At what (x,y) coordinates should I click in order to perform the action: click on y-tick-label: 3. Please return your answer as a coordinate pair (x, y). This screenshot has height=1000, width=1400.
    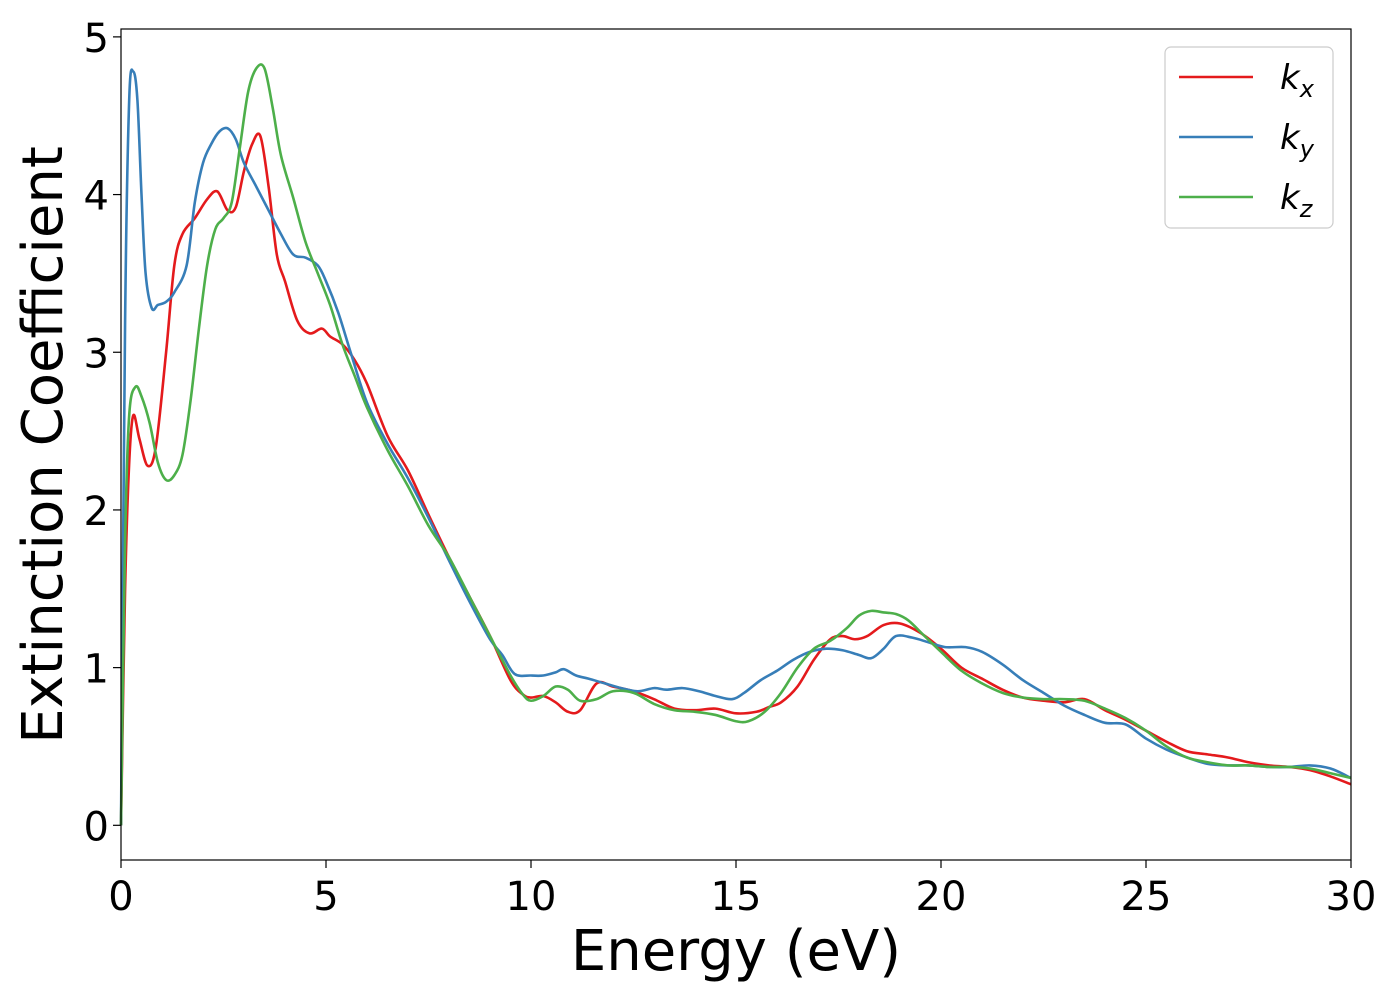
    Looking at the image, I should click on (96, 354).